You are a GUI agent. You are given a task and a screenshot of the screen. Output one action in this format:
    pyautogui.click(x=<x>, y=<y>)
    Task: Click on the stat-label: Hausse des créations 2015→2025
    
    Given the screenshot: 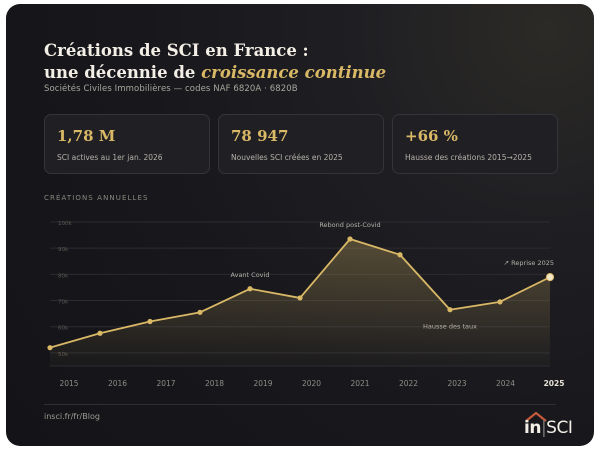 What is the action you would take?
    pyautogui.click(x=468, y=157)
    